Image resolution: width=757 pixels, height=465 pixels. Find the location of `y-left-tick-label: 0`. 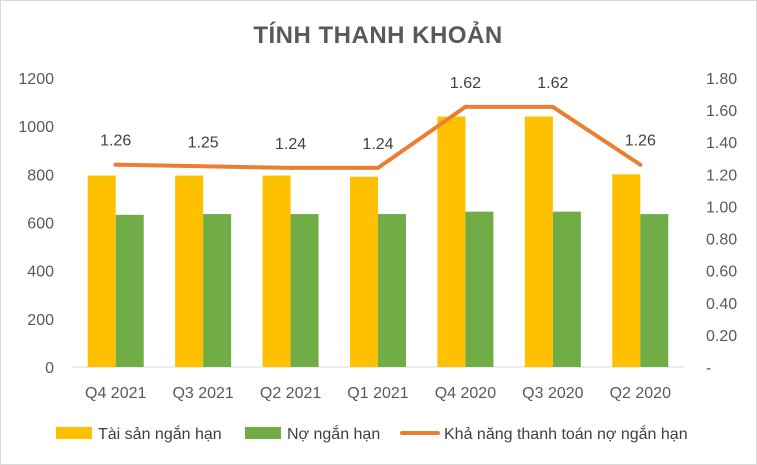

y-left-tick-label: 0 is located at coordinates (49, 368).